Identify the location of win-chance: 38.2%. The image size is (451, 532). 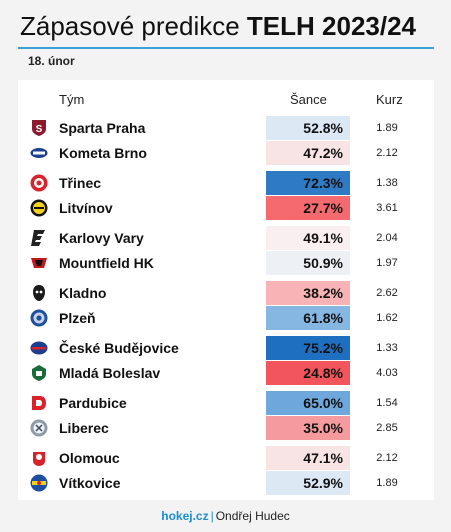
(308, 293).